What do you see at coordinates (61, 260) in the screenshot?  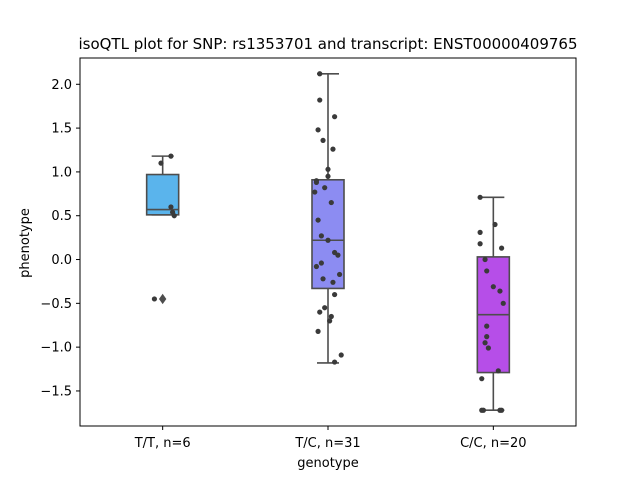 I see `y-tick-label: 0.0` at bounding box center [61, 260].